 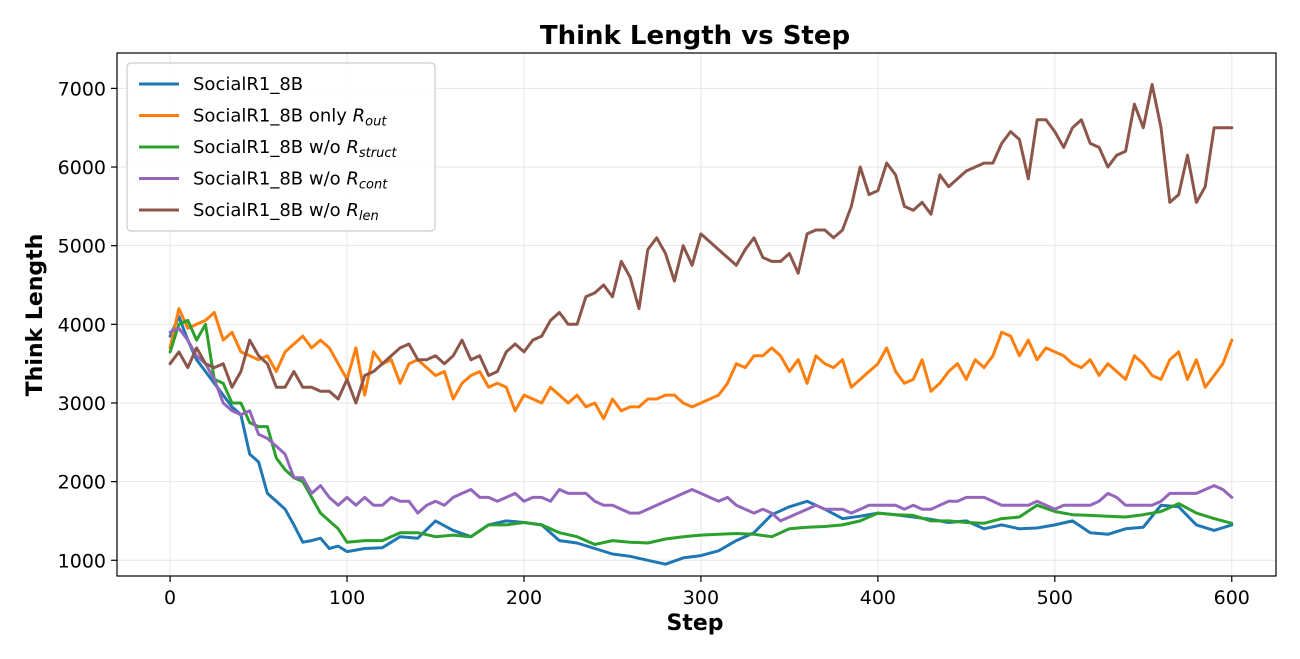 What do you see at coordinates (170, 598) in the screenshot?
I see `x-tick-label: 0` at bounding box center [170, 598].